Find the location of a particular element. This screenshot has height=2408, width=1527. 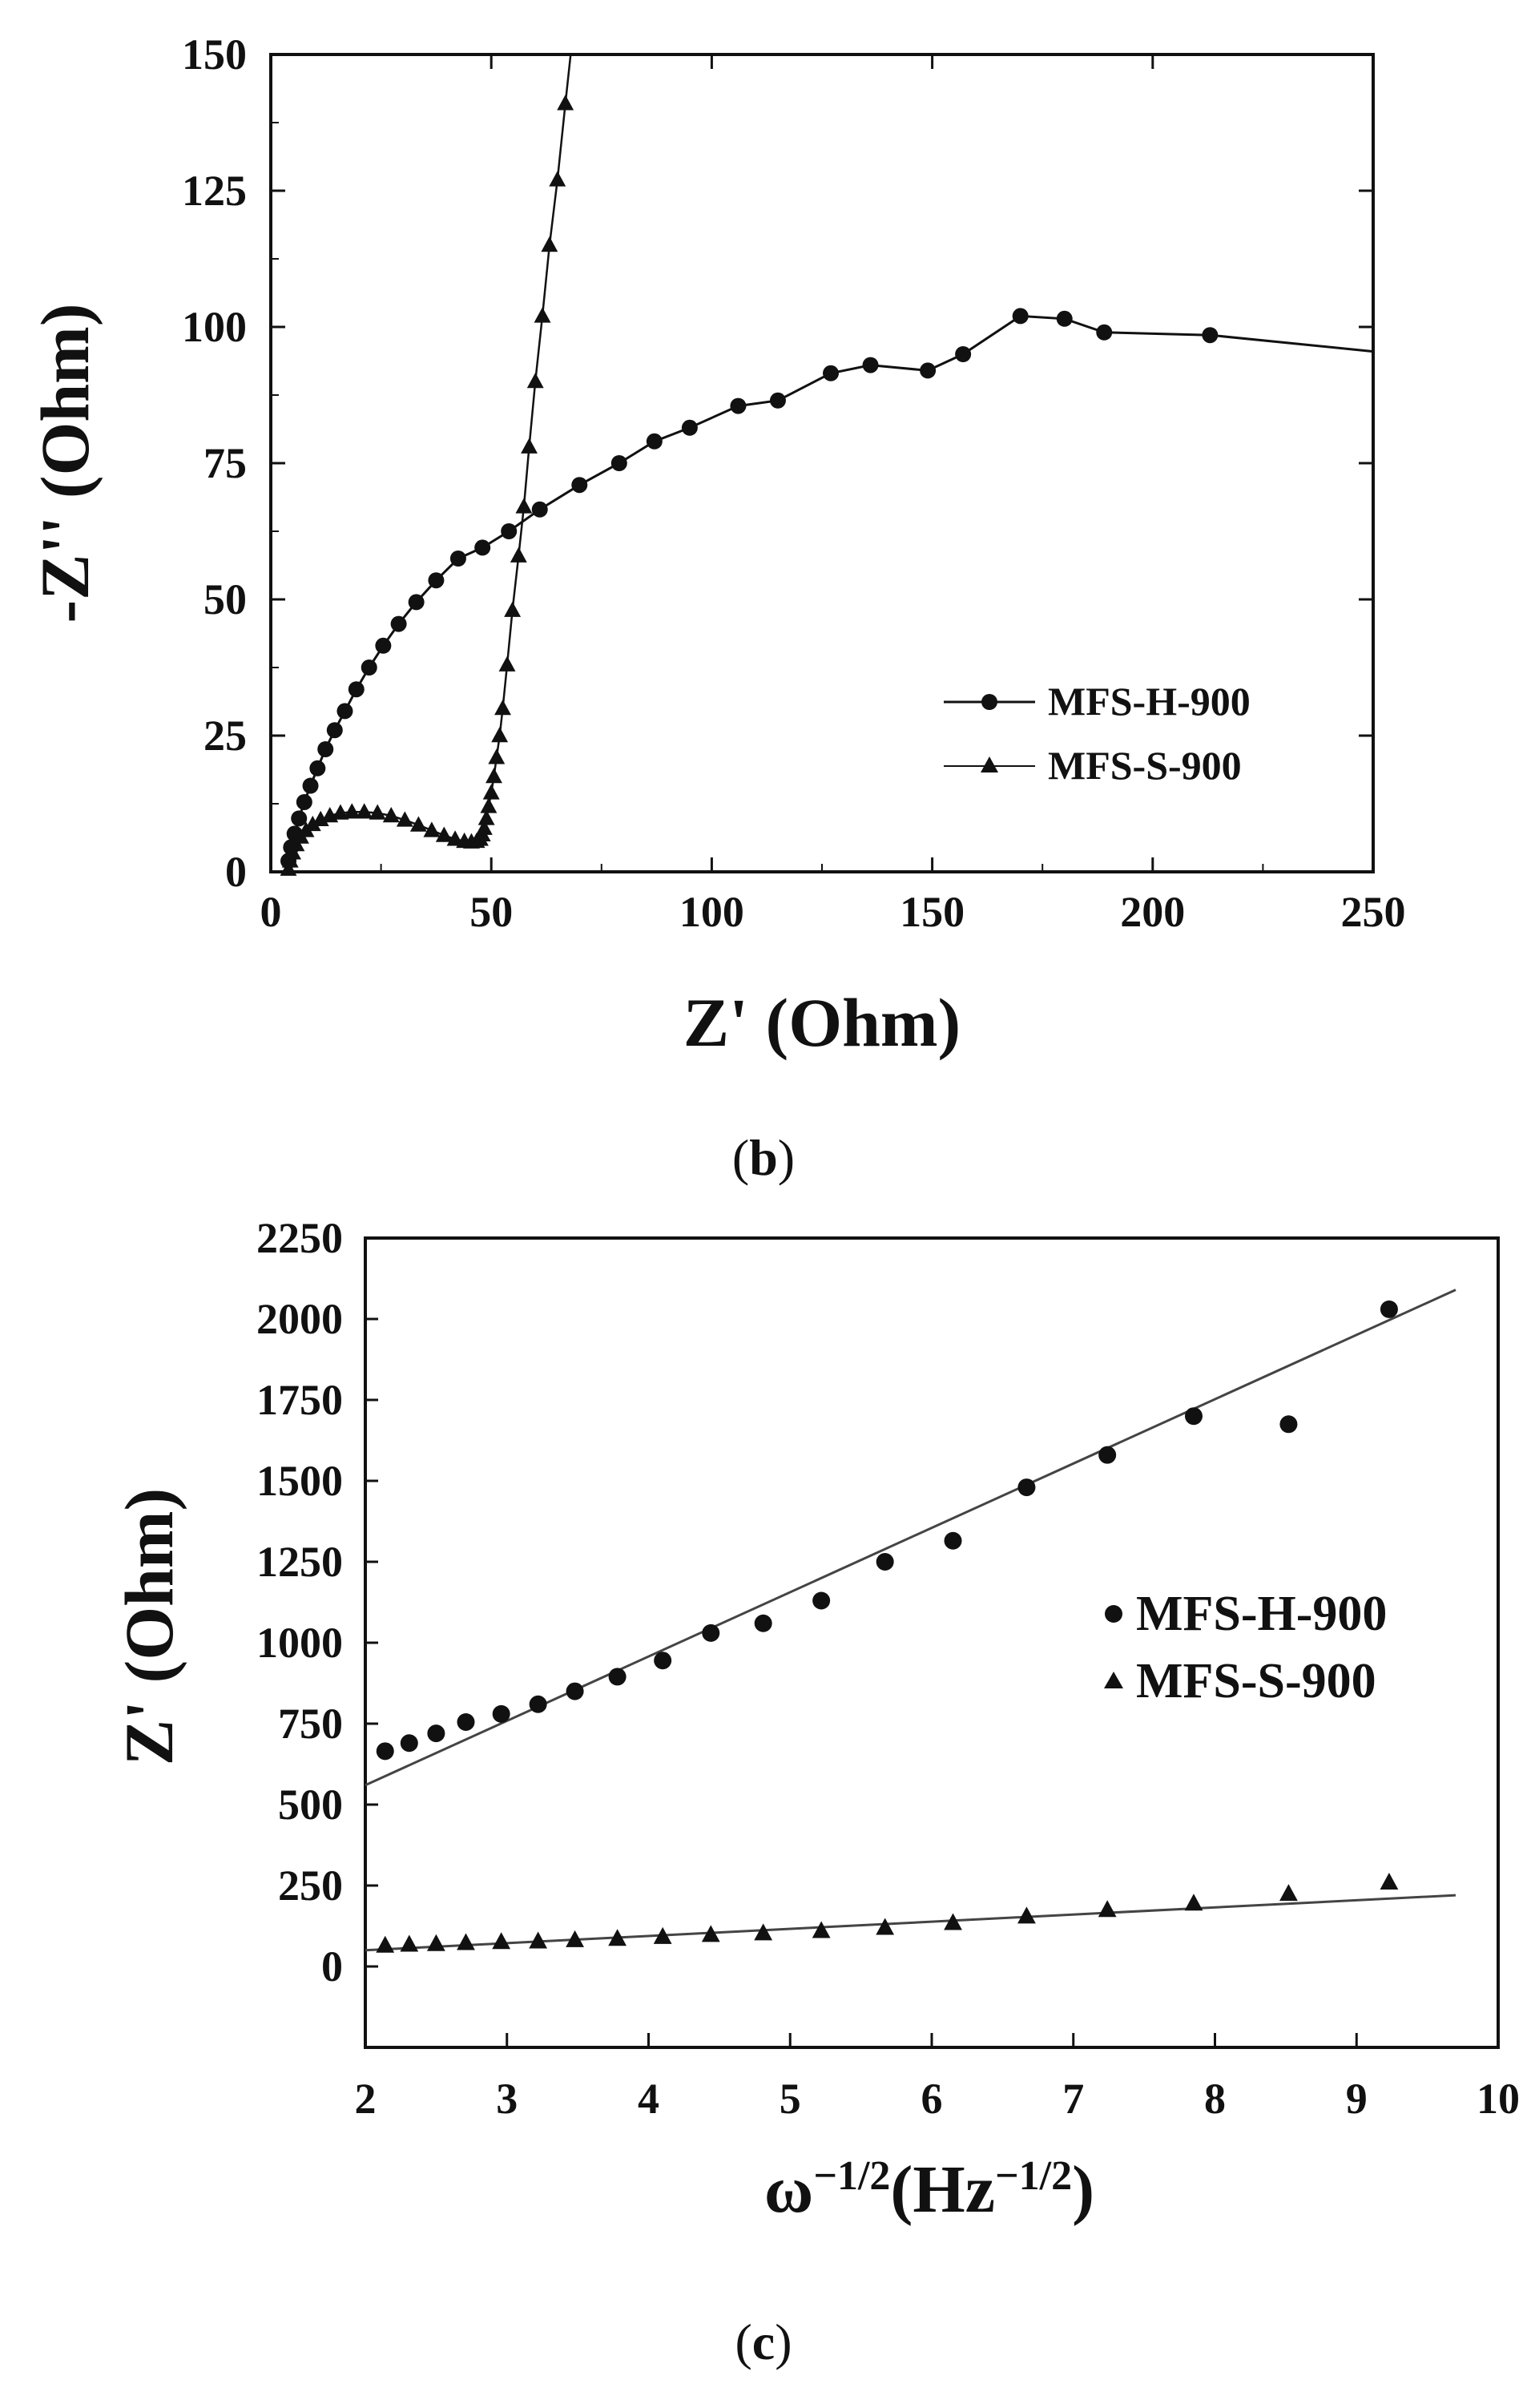

caption-c-letter: c is located at coordinates (763, 2341).